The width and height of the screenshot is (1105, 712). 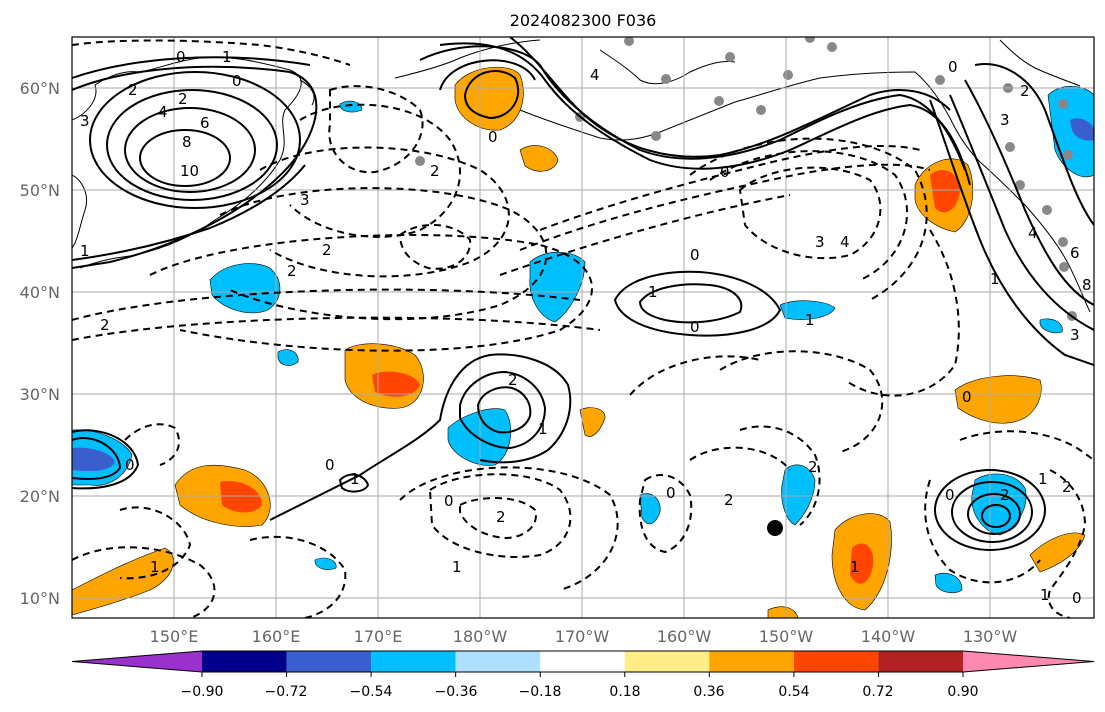 I want to click on lat-label: 40°N, so click(x=40, y=292).